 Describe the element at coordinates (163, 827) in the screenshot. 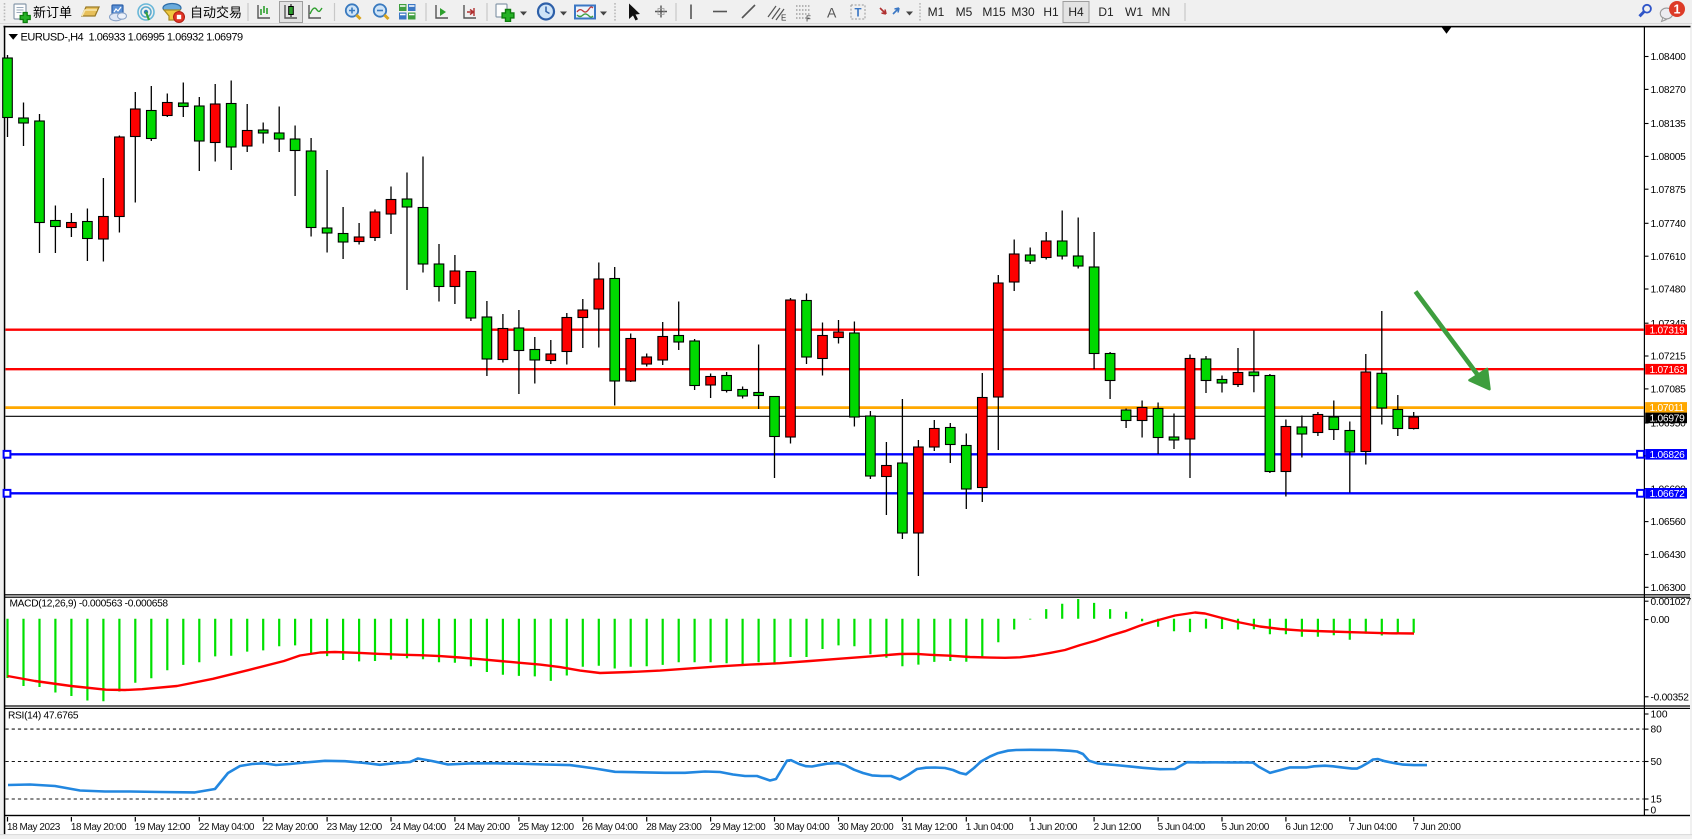

I see `svg-text: 19 May 12:00` at that location.